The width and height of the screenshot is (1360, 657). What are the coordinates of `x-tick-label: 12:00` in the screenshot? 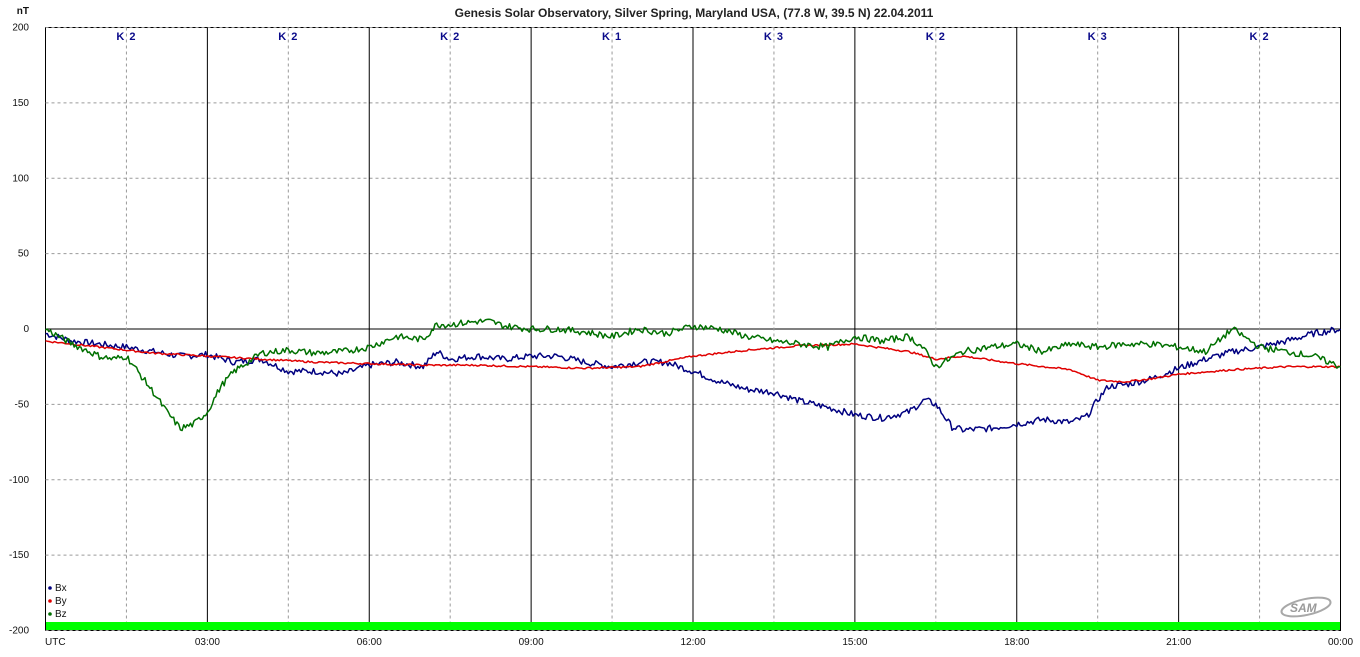 It's located at (692, 642).